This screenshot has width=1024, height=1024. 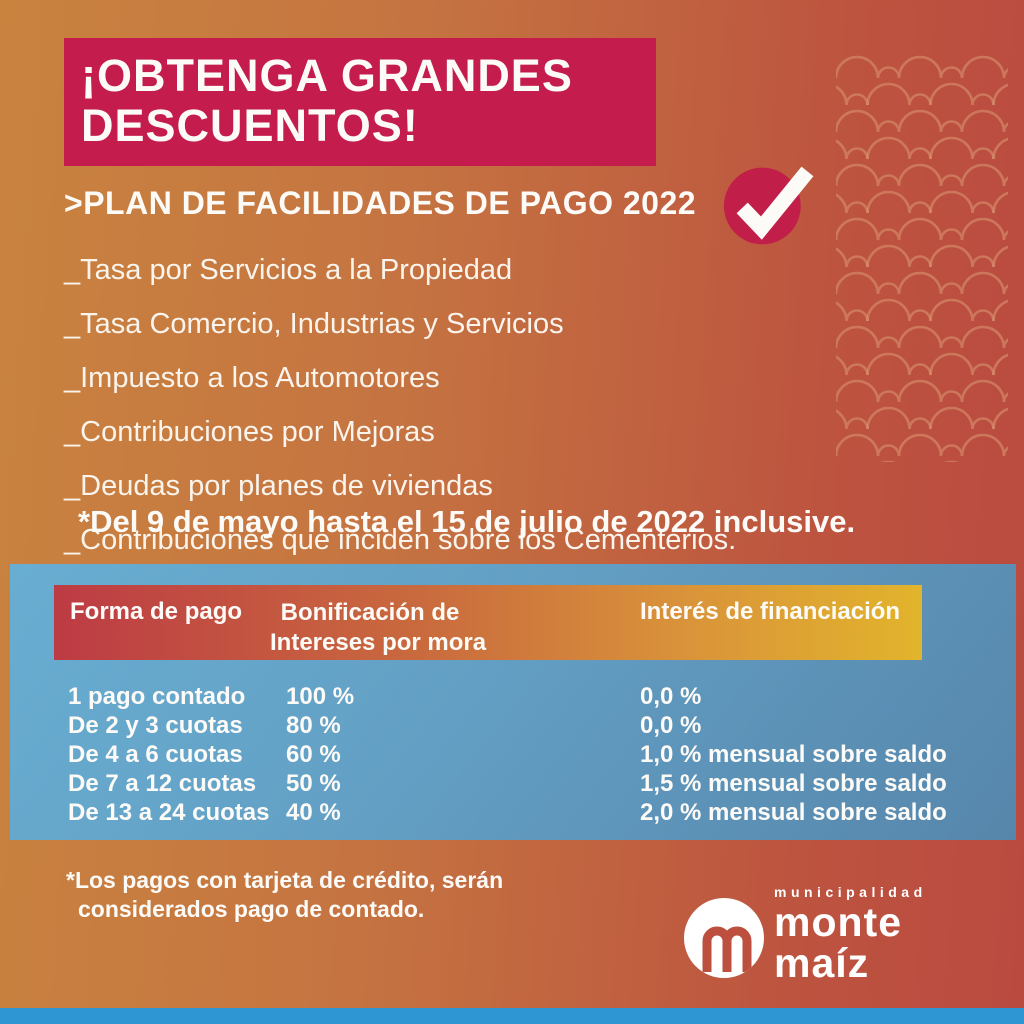 I want to click on logo-text: municipalidad monte maíz, so click(x=850, y=935).